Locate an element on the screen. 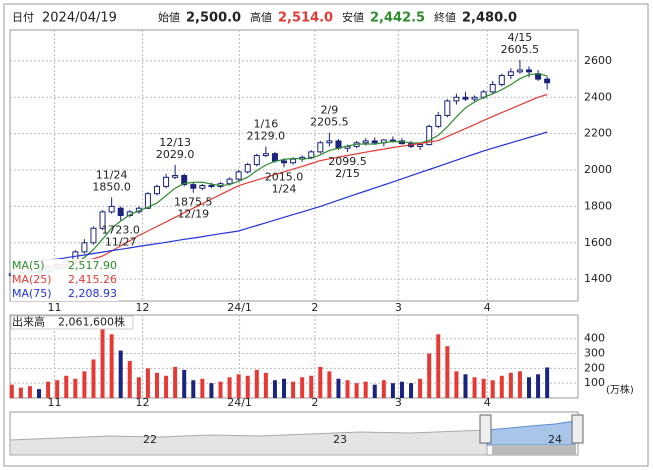 The image size is (653, 470). y-tick-label: 2600 is located at coordinates (598, 60).